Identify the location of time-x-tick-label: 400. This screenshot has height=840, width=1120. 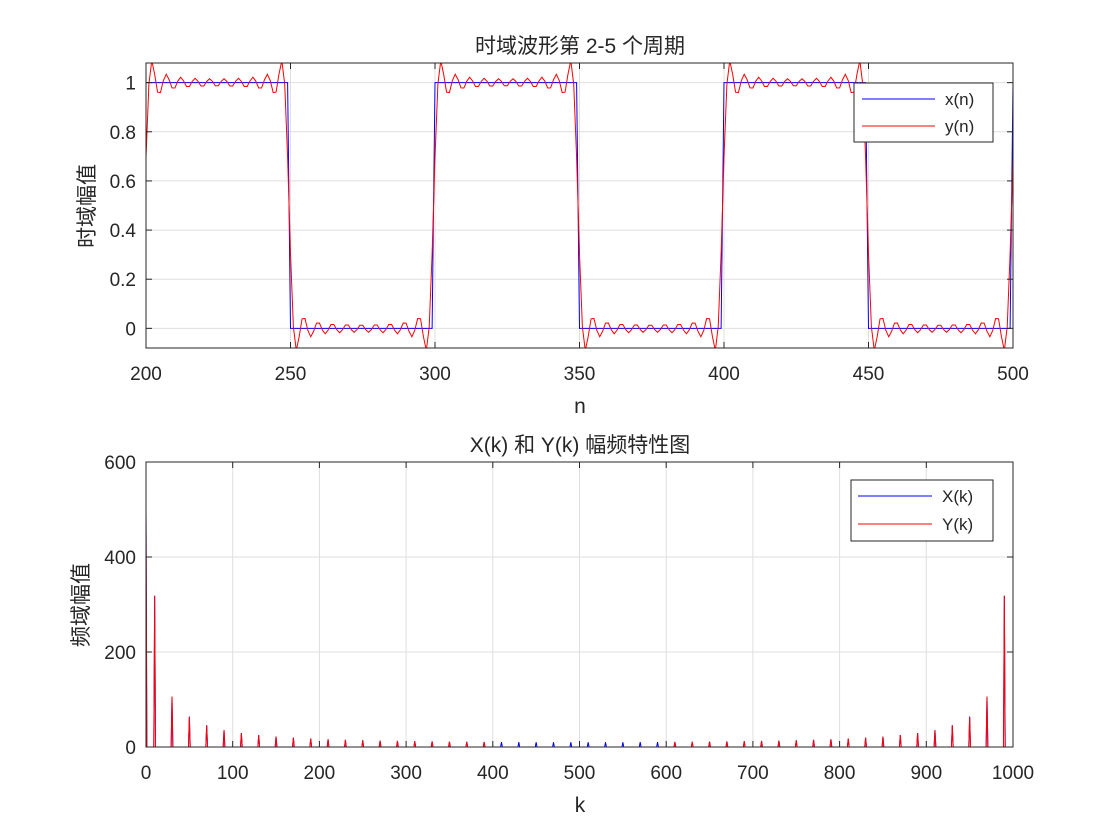
(724, 374).